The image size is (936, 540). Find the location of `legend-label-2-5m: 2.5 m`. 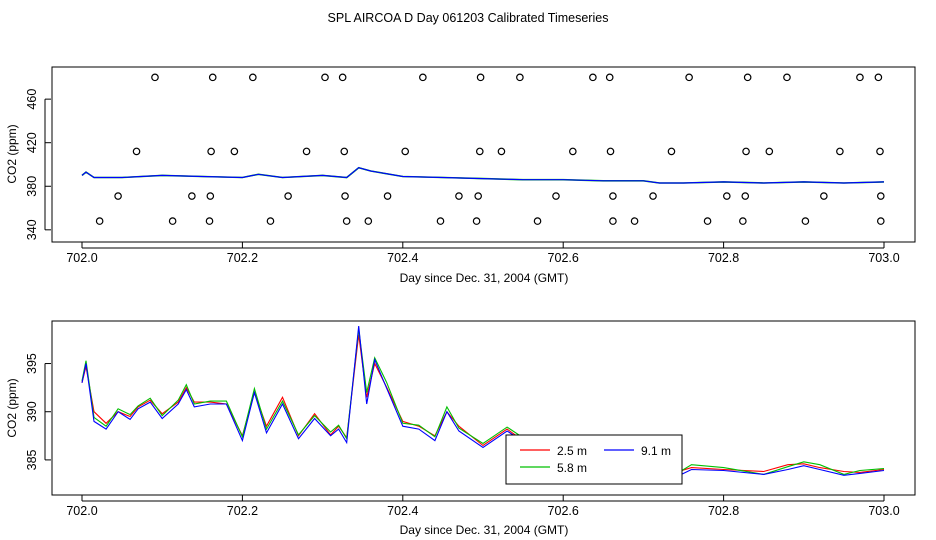

legend-label-2-5m: 2.5 m is located at coordinates (572, 451).